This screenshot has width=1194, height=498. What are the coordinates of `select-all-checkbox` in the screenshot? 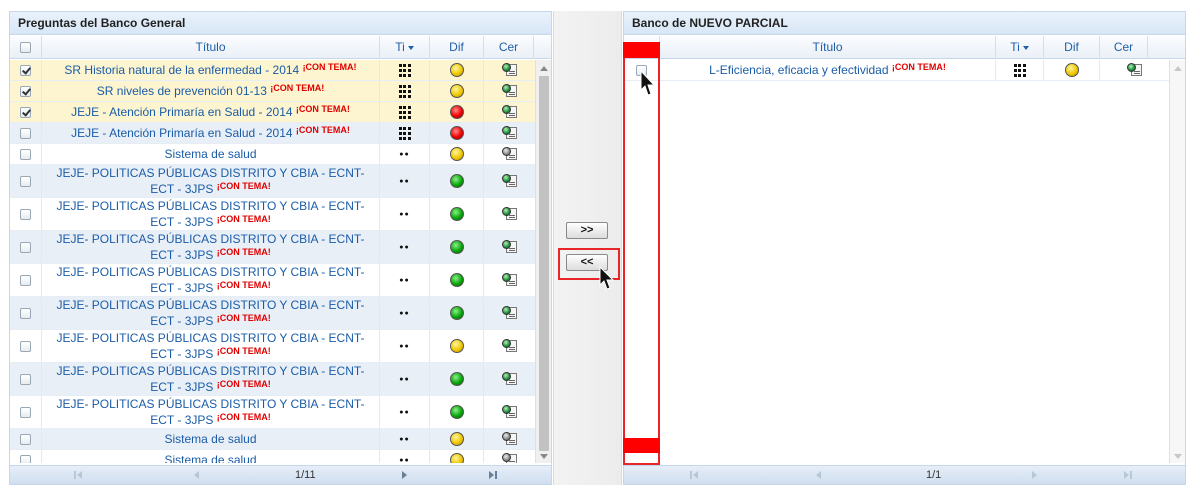 It's located at (25, 48).